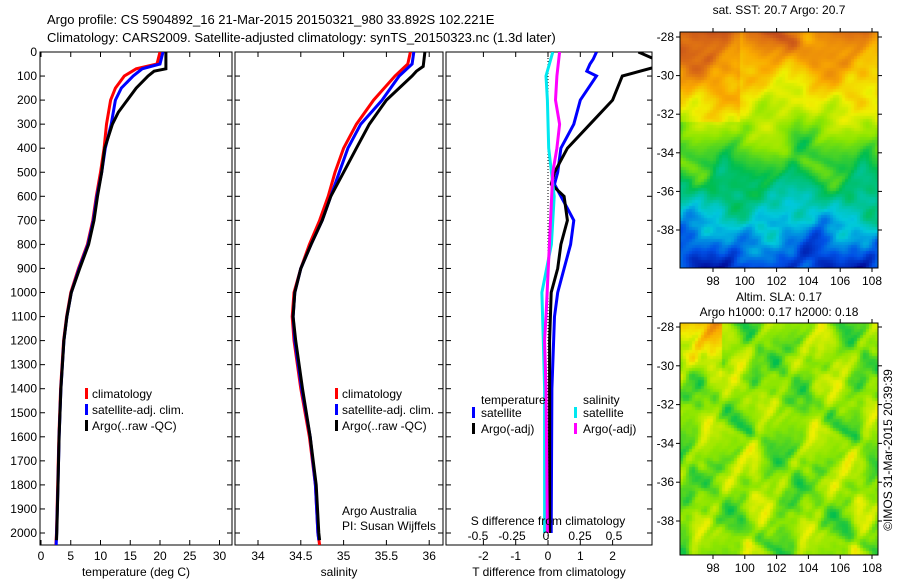  I want to click on x-tick-label: 35, so click(344, 556).